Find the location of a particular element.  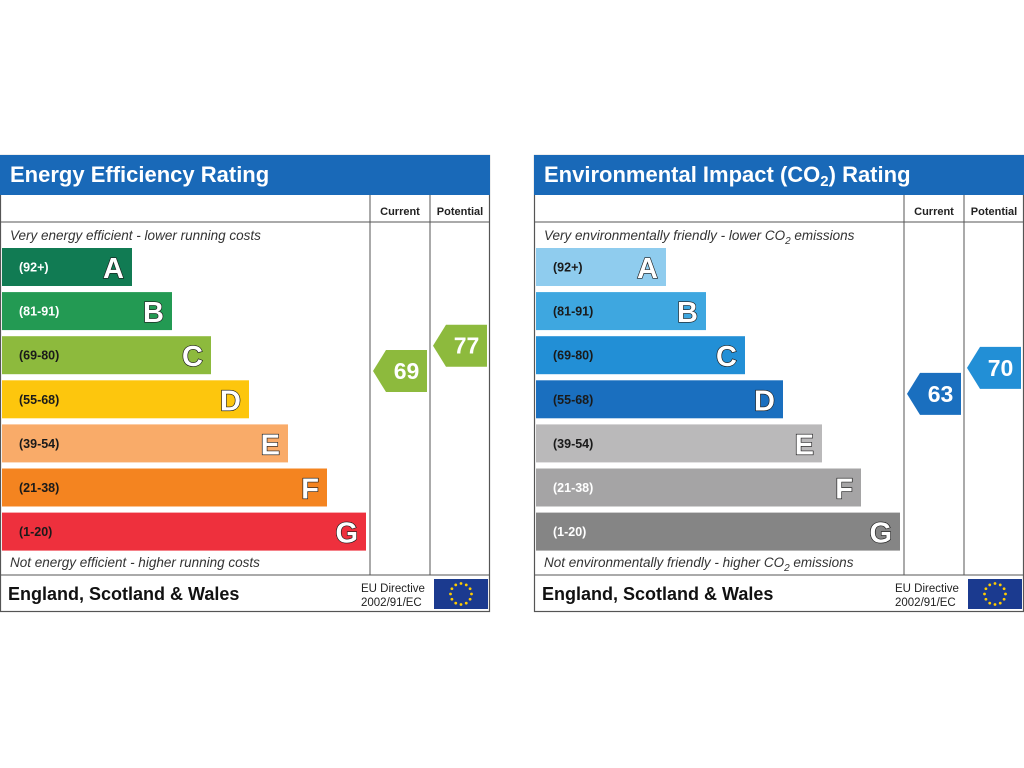

chart-title: Energy Efficiency Rating is located at coordinates (139, 174).